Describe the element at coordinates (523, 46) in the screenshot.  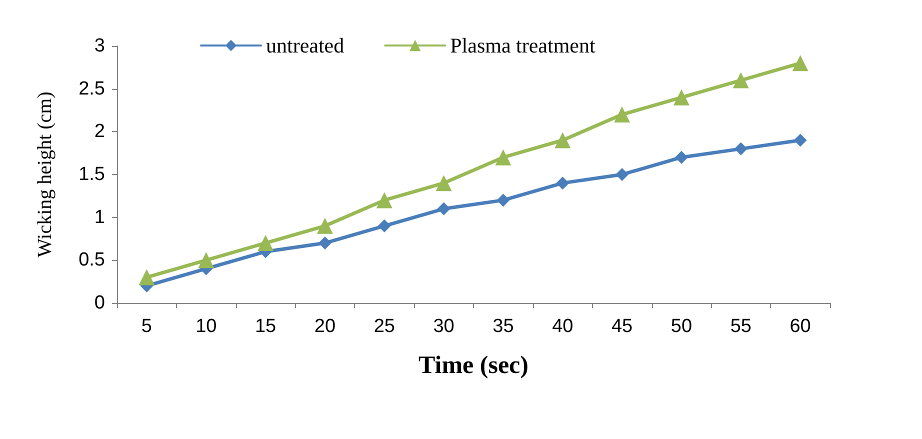
I see `legend-label: Plasma treatment` at that location.